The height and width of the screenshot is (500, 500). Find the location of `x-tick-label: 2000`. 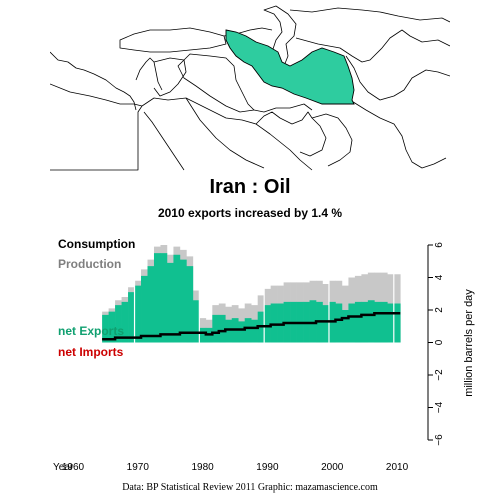

x-tick-label: 2000 is located at coordinates (332, 467).